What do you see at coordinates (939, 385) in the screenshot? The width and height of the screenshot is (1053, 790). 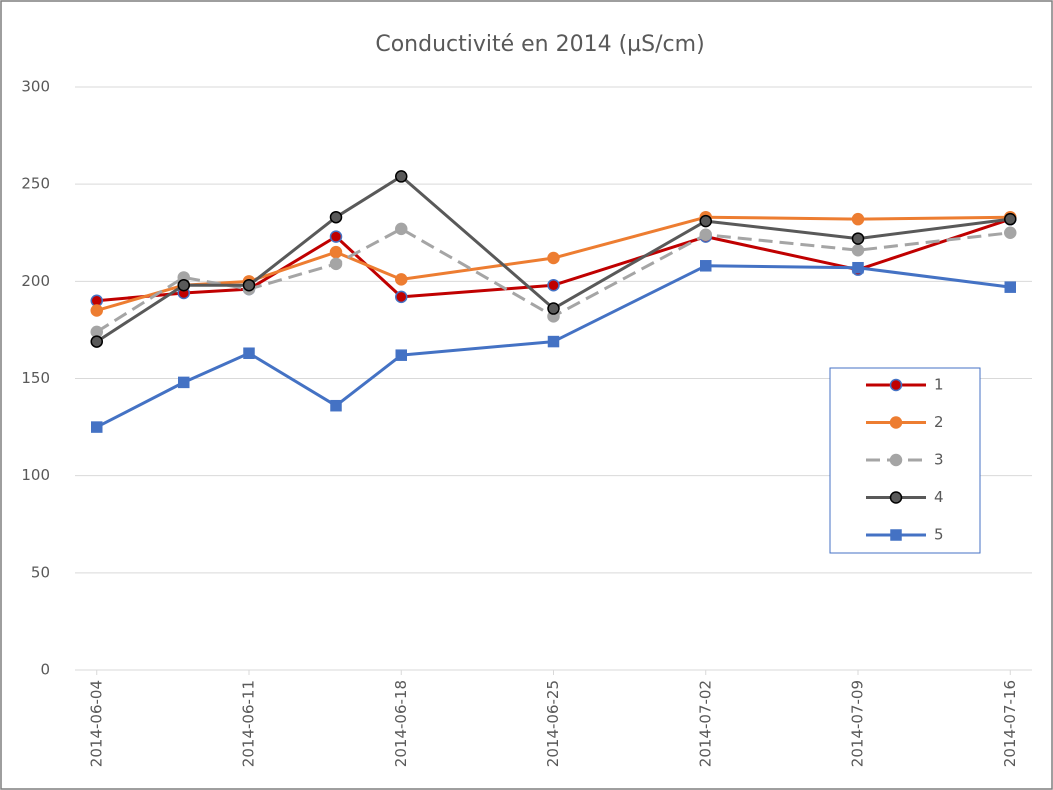 I see `legend-label: 1` at bounding box center [939, 385].